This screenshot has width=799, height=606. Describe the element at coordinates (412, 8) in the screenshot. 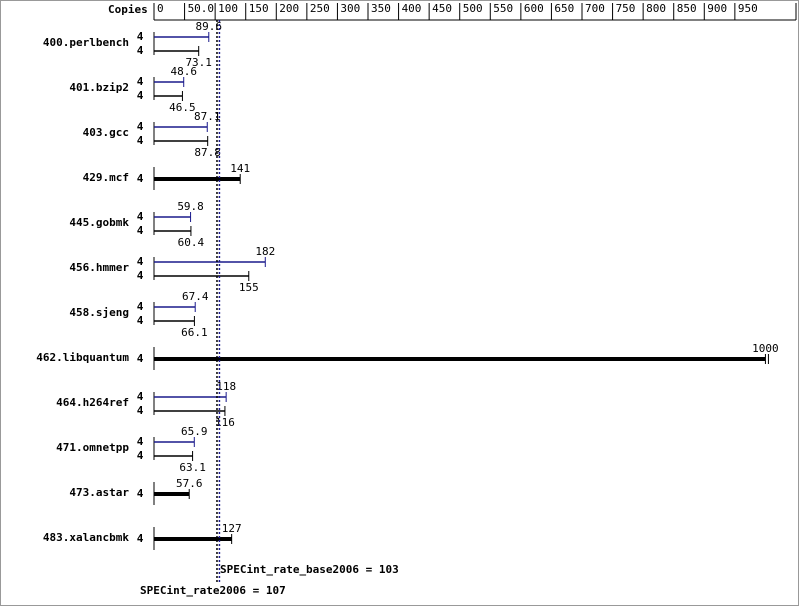

I see `x-tick-label: 400` at that location.